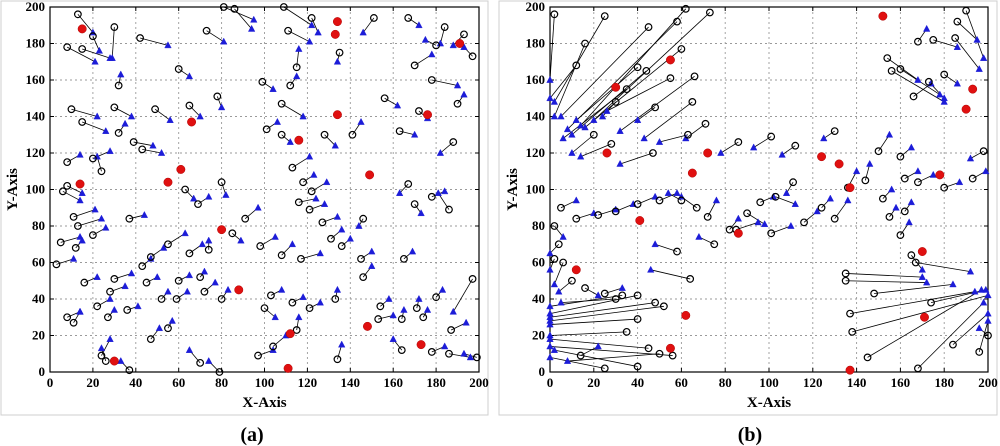 The image size is (1000, 446). Describe the element at coordinates (436, 382) in the screenshot. I see `x-tick-label: 180` at that location.